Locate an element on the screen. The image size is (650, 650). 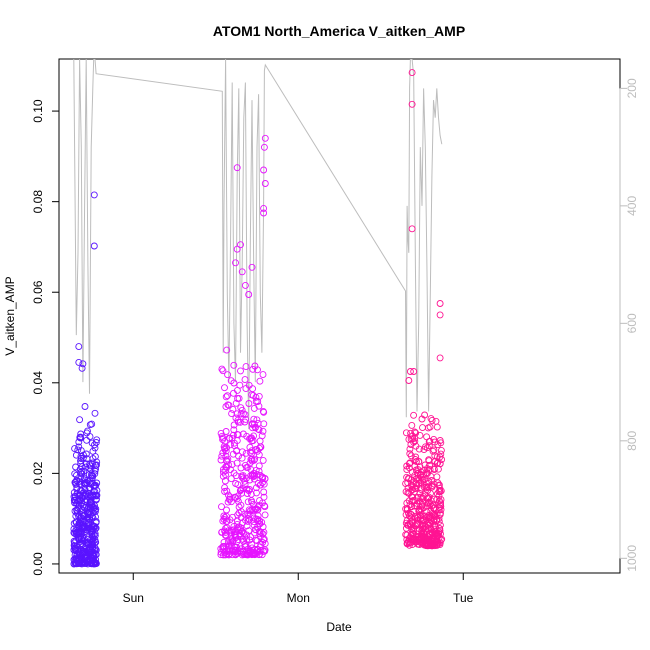
x-tick-label: Mon is located at coordinates (298, 598).